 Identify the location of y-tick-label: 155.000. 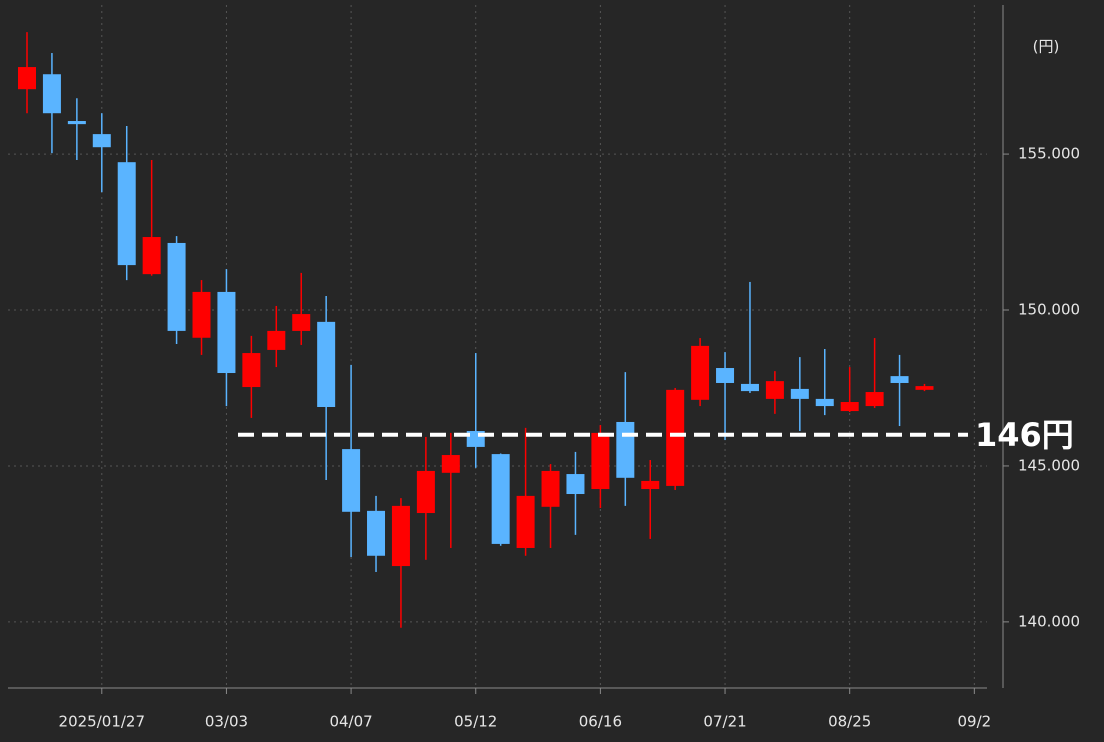
(1049, 154).